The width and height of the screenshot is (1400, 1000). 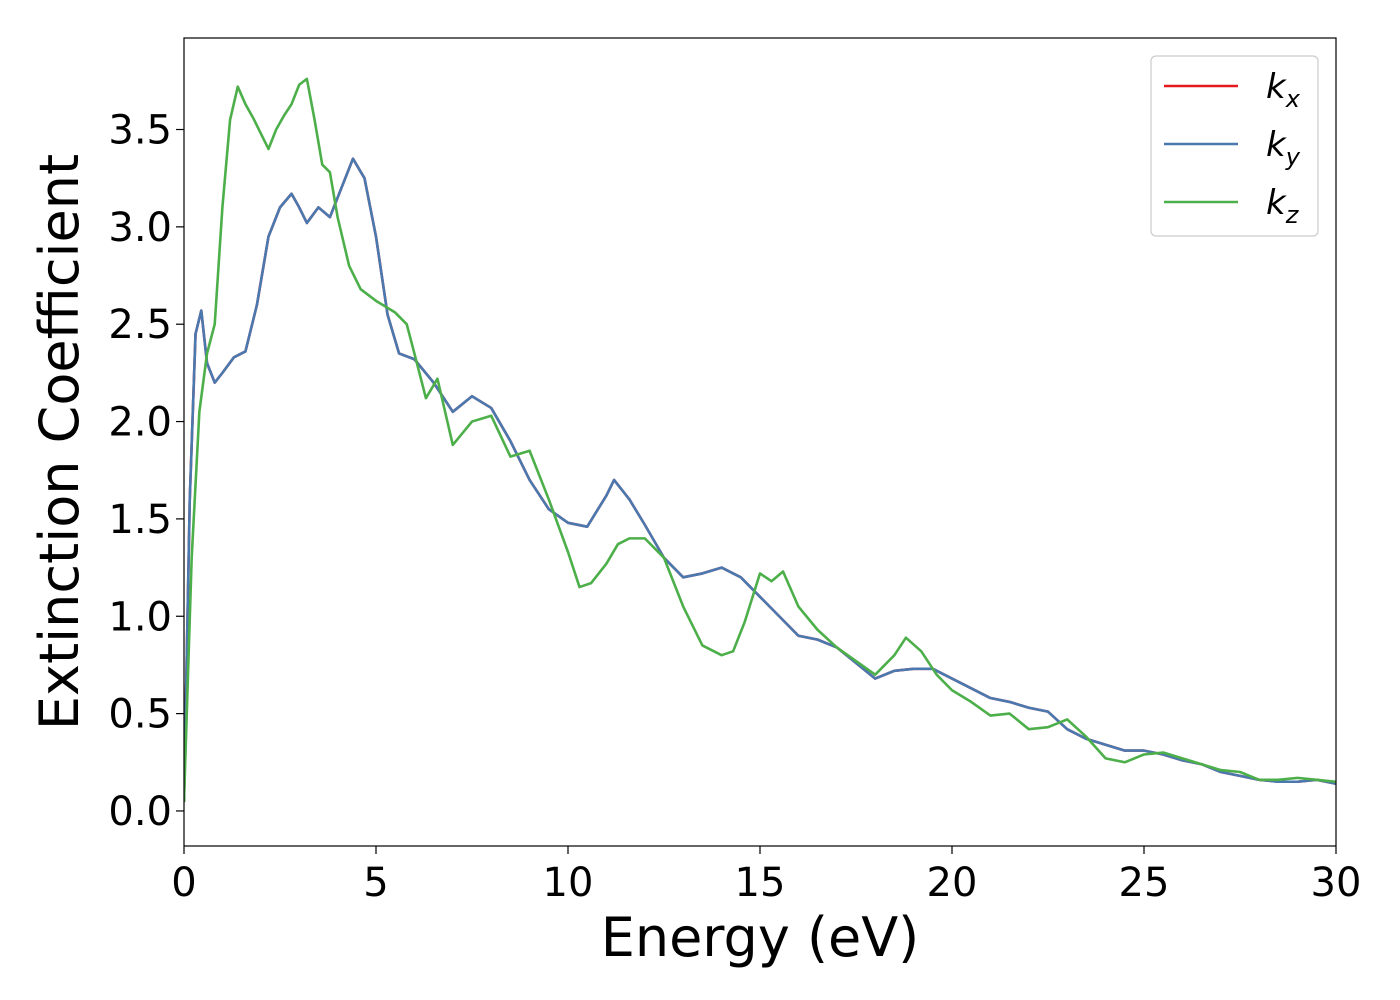 What do you see at coordinates (375, 883) in the screenshot?
I see `x-tick-label: 5` at bounding box center [375, 883].